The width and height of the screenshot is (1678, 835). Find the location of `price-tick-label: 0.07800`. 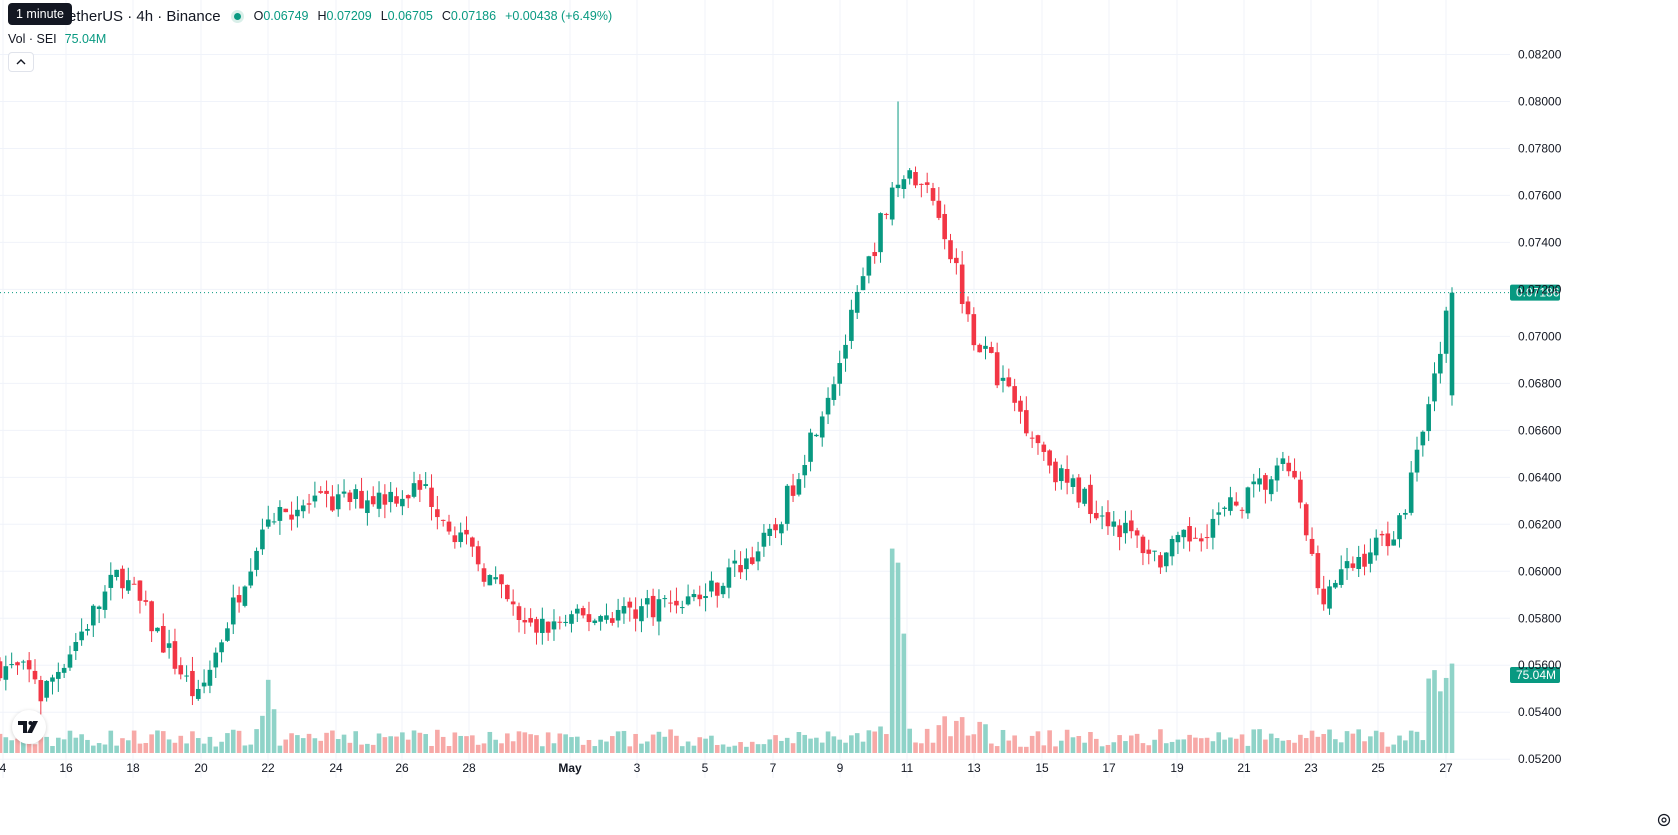

price-tick-label: 0.07800 is located at coordinates (1540, 148).